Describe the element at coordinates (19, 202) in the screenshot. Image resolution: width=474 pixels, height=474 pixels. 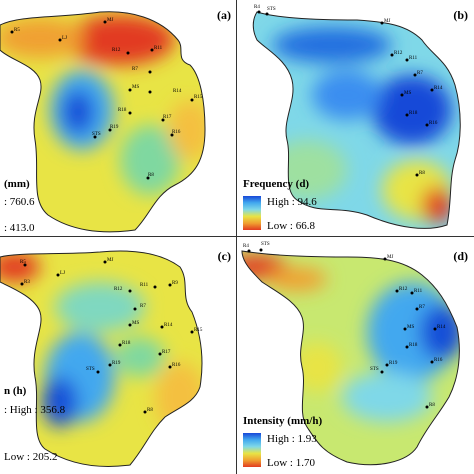
I see `legend-high-a: : 760.6` at that location.